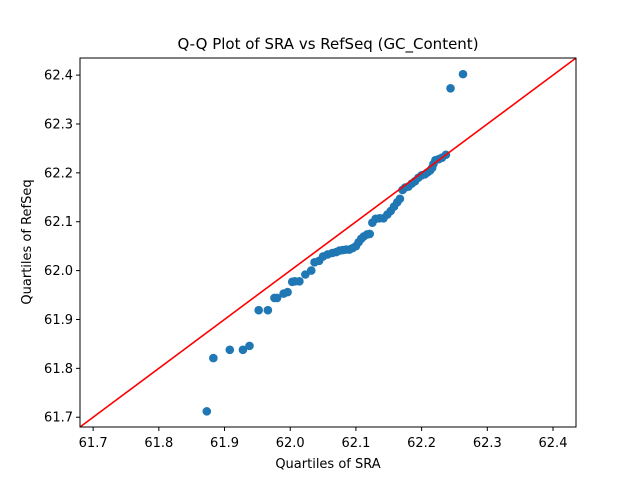 The width and height of the screenshot is (640, 480). Describe the element at coordinates (327, 464) in the screenshot. I see `x-axis-title: Quartiles of SRA` at that location.